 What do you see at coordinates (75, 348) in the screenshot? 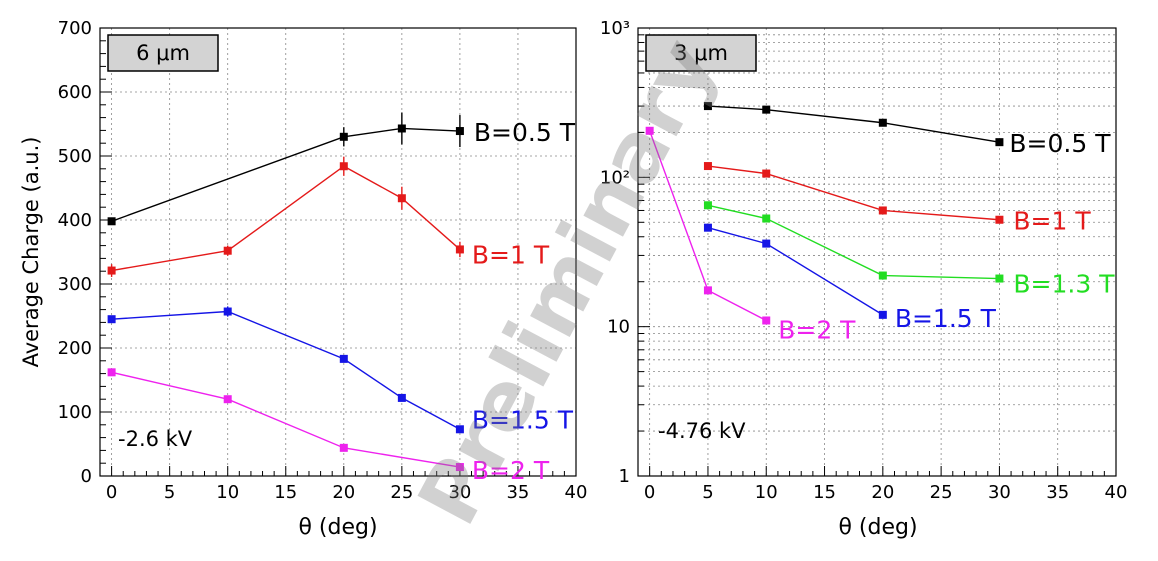
I see `y-tick-label: 200` at bounding box center [75, 348].